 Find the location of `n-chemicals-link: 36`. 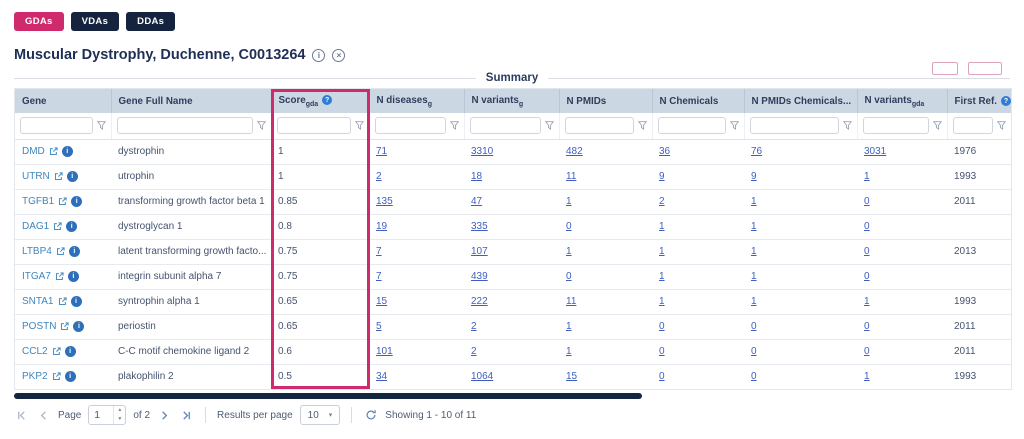

n-chemicals-link: 36 is located at coordinates (665, 151).